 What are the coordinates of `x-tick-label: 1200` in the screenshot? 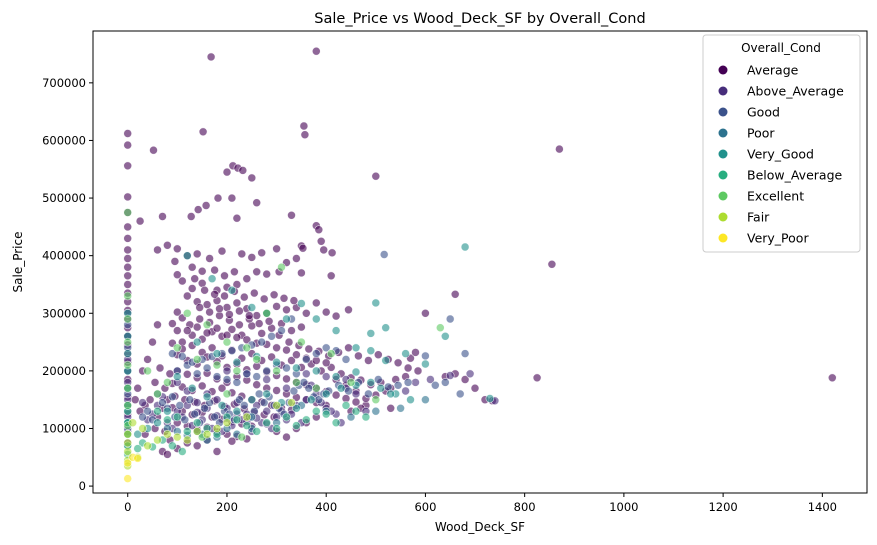 It's located at (722, 507).